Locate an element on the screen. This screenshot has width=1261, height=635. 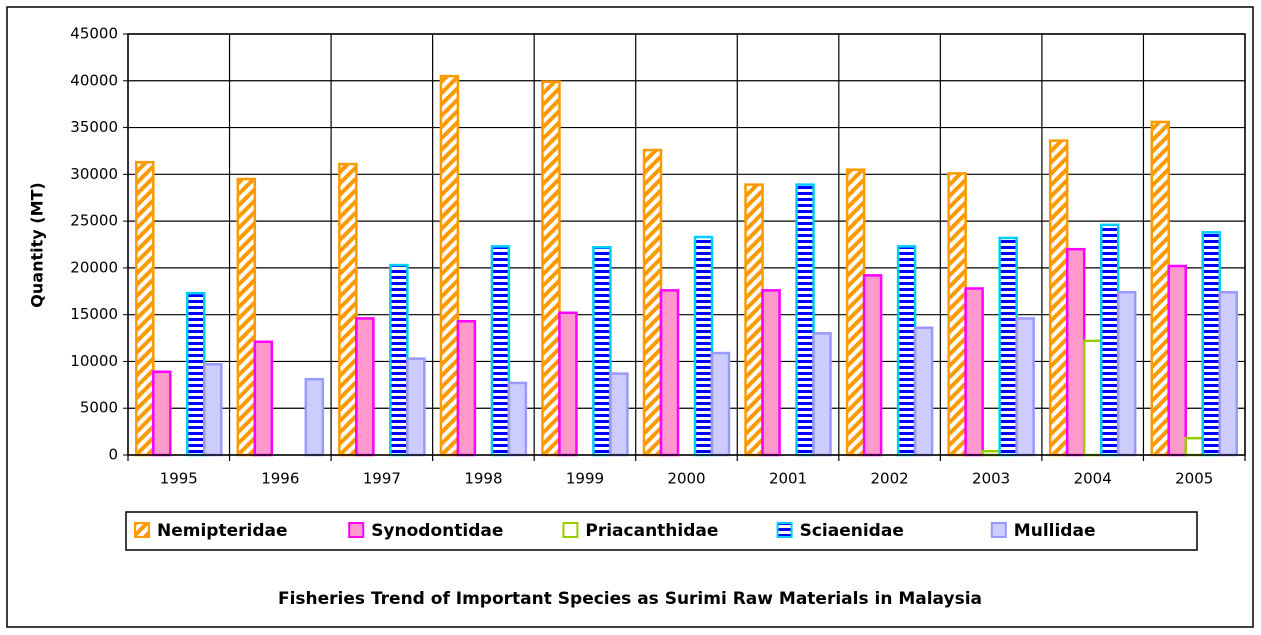
y-tick-label: 0 is located at coordinates (113, 455).